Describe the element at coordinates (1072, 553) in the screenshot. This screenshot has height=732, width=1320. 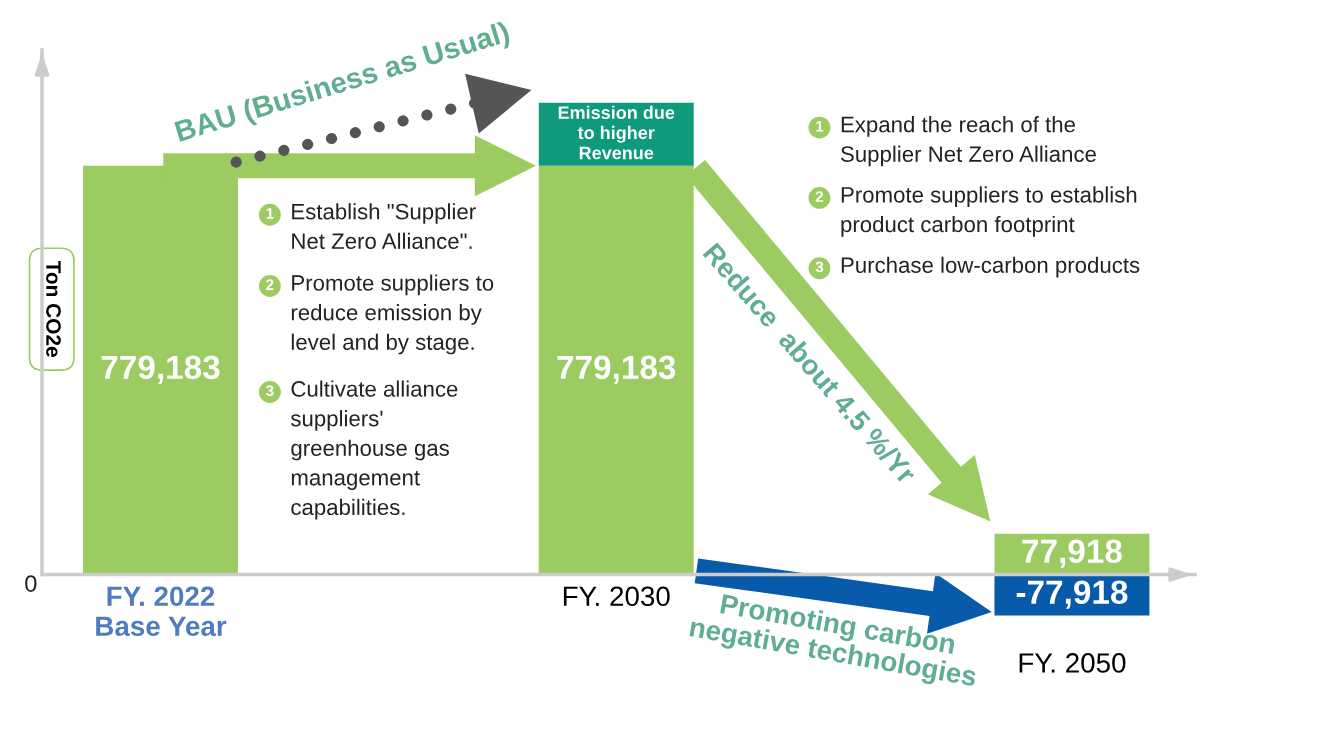
I see `data-label: 77,918` at that location.